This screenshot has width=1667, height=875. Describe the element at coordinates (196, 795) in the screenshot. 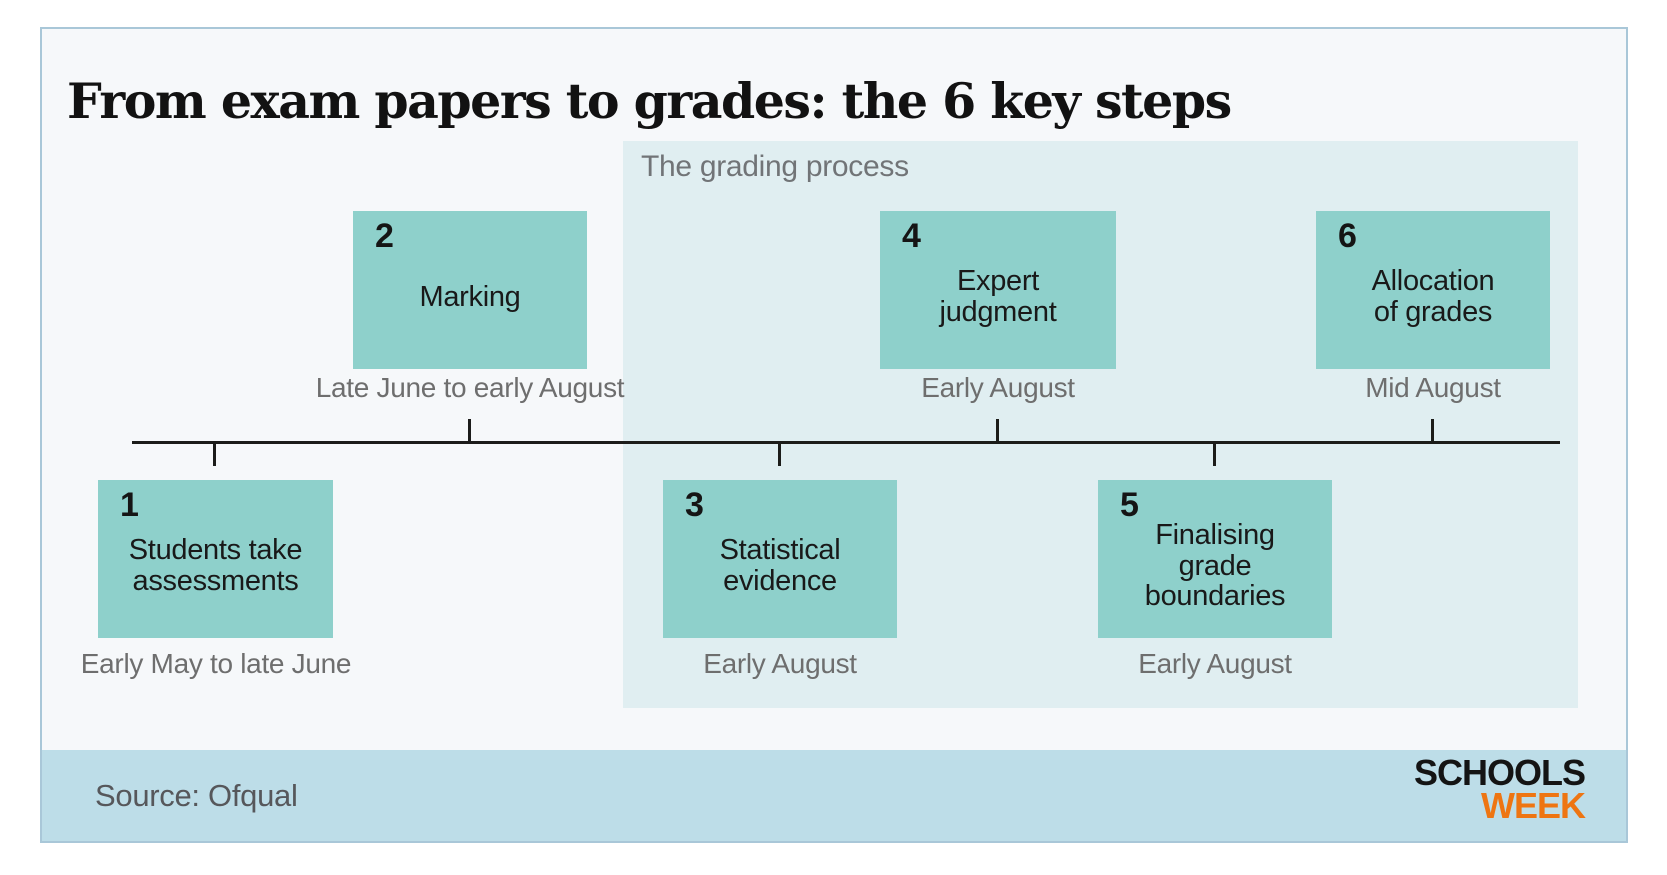

I see `source-text: Source: Ofqual` at that location.